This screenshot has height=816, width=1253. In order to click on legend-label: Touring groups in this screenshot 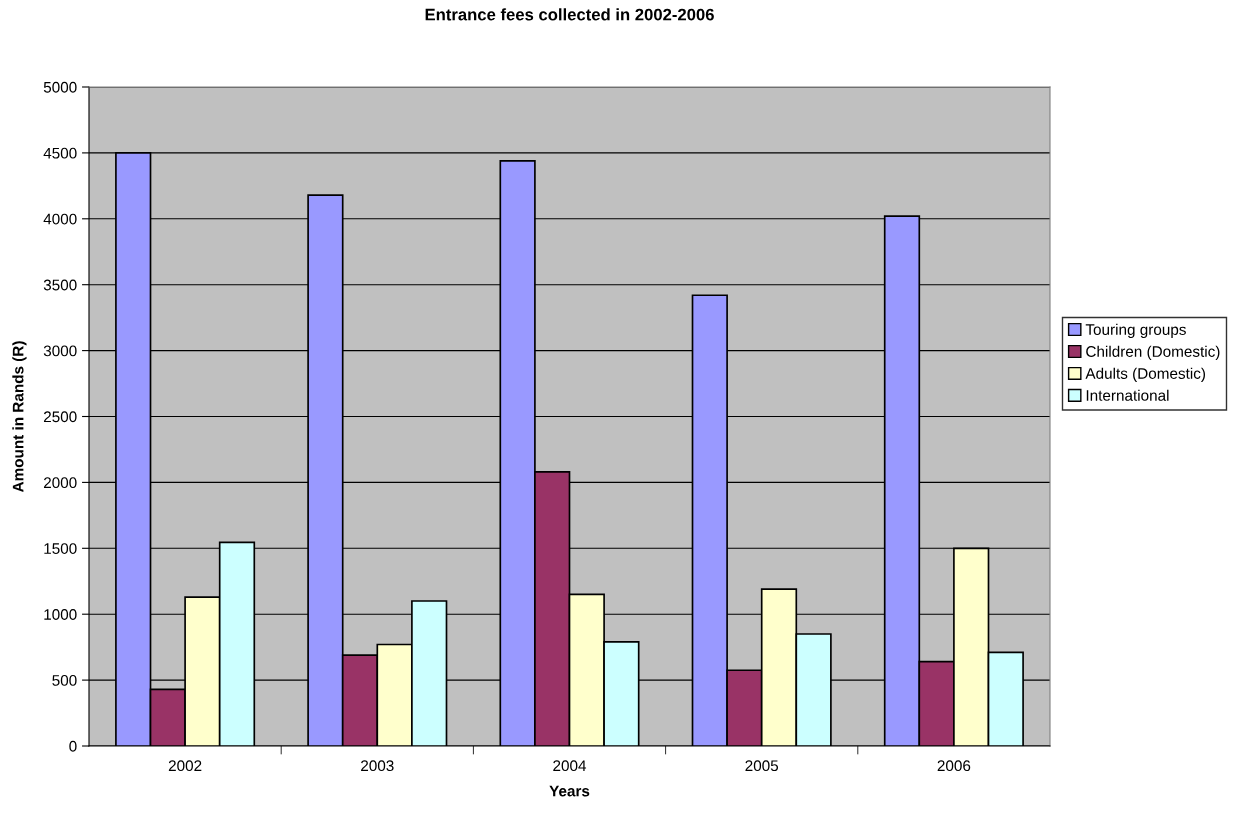, I will do `click(1135, 330)`.